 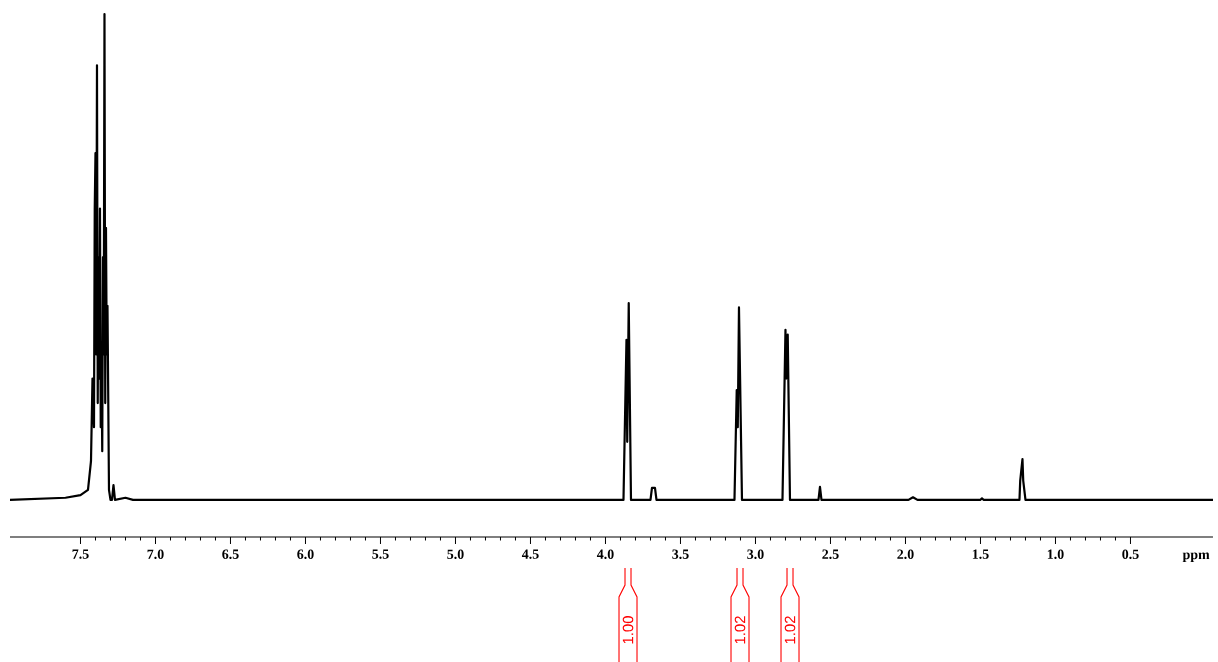 What do you see at coordinates (905, 554) in the screenshot?
I see `x-tick-label: 2.0` at bounding box center [905, 554].